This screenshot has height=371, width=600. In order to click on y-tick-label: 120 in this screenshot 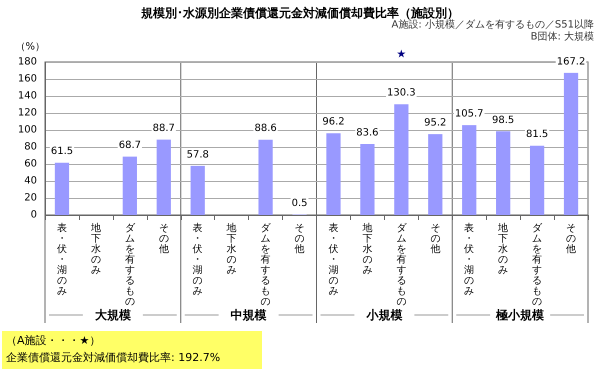, I will do `click(27, 113)`.